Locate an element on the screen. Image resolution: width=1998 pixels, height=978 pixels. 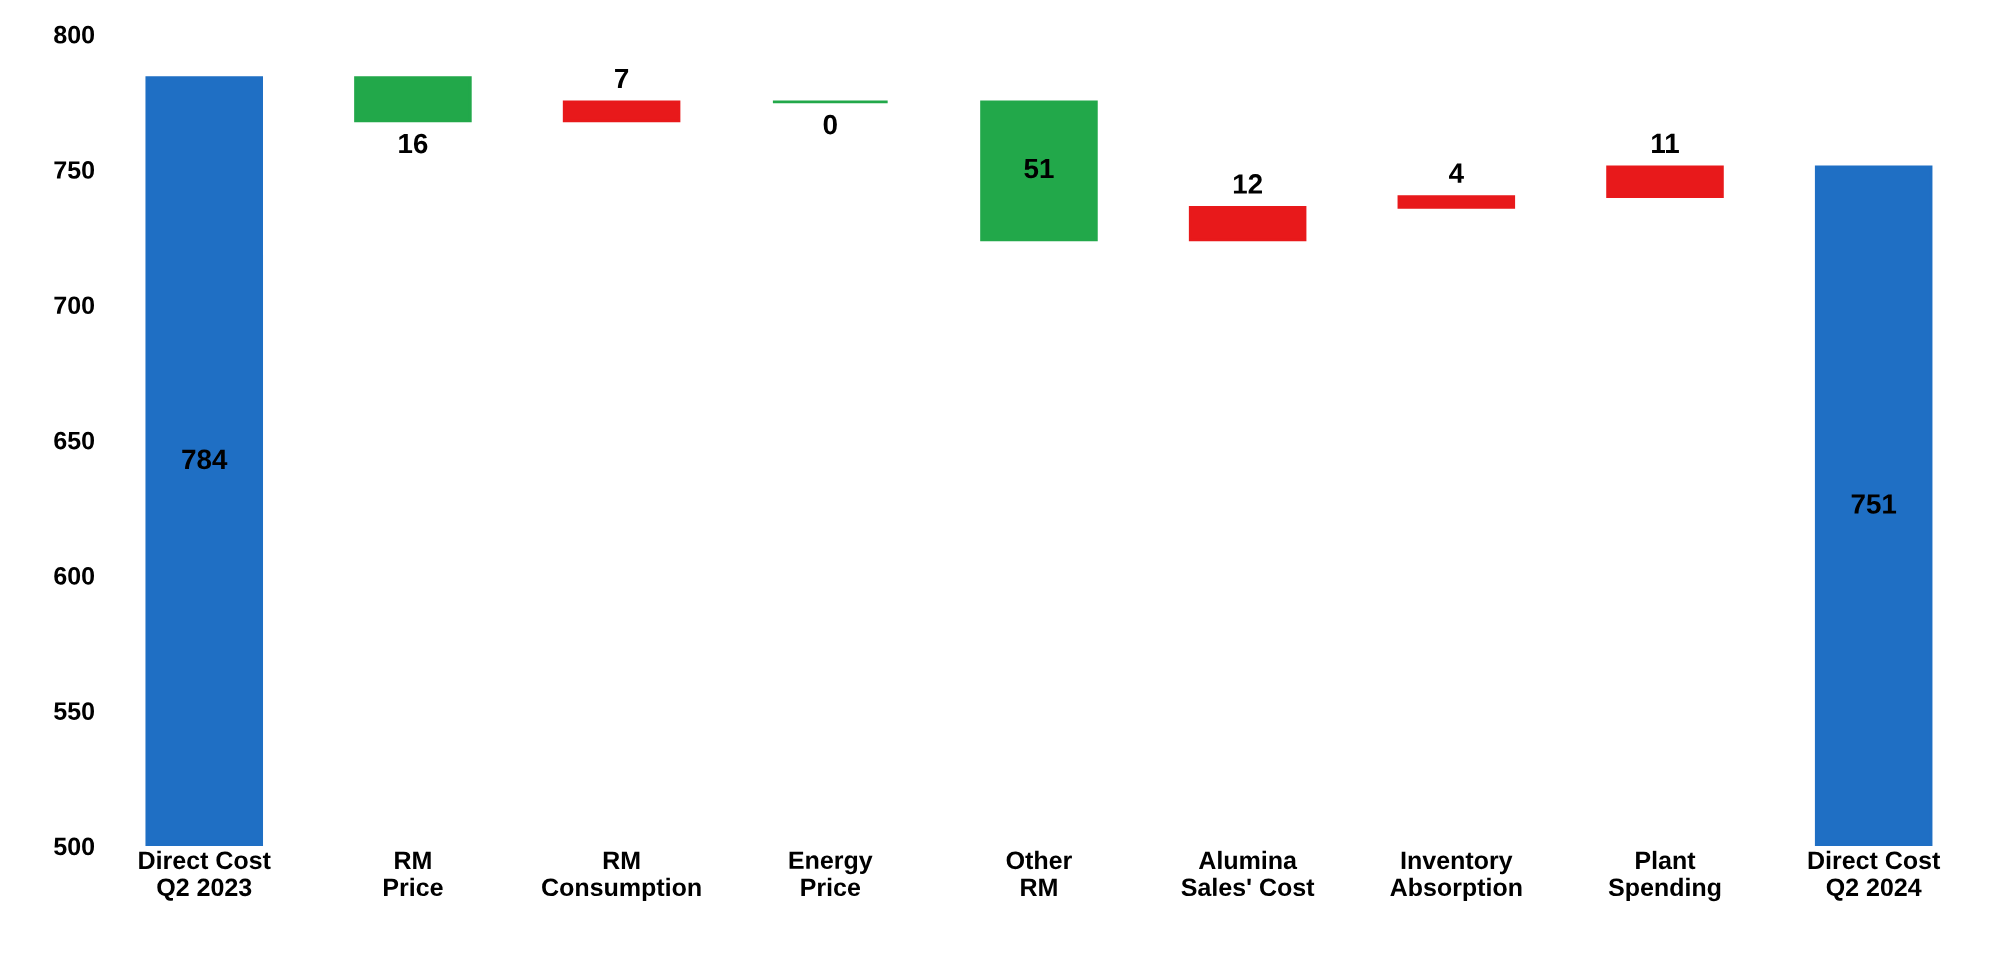
x-tick-label: RM Consumption is located at coordinates (621, 876).